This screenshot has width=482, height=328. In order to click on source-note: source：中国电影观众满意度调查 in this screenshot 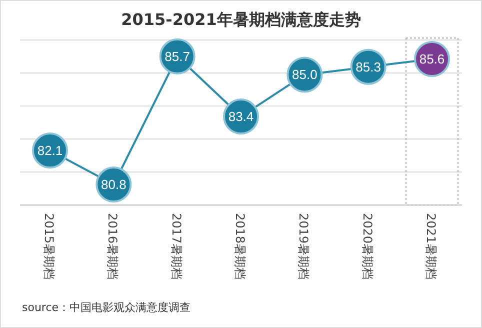, I will do `click(106, 307)`.